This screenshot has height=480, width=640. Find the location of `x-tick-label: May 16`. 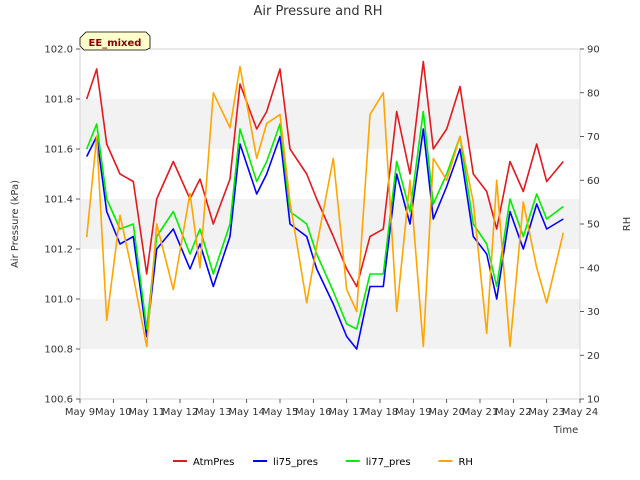

x-tick-label: May 16 is located at coordinates (313, 412).